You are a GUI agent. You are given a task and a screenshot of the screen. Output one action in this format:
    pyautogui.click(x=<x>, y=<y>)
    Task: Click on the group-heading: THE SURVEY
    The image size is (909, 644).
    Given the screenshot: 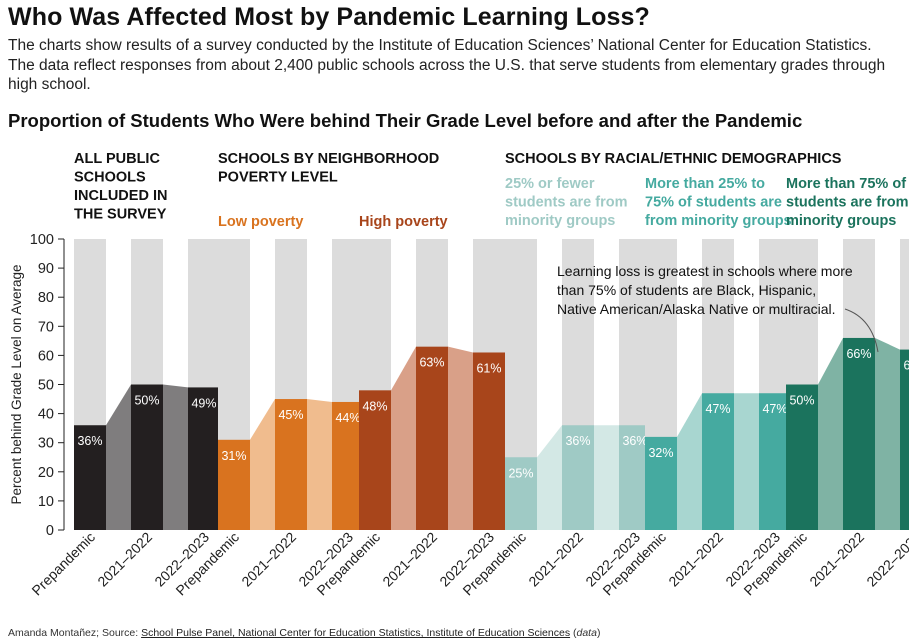 What is the action you would take?
    pyautogui.click(x=120, y=215)
    